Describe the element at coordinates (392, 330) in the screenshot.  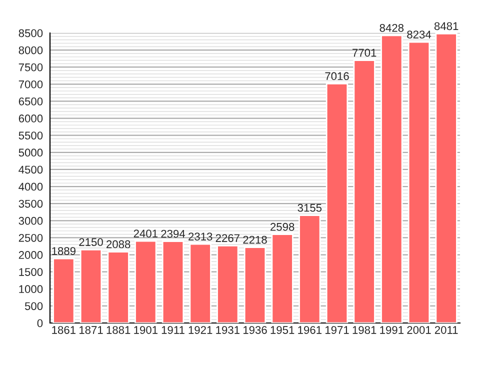
I see `x-tick-label: 1991` at that location.